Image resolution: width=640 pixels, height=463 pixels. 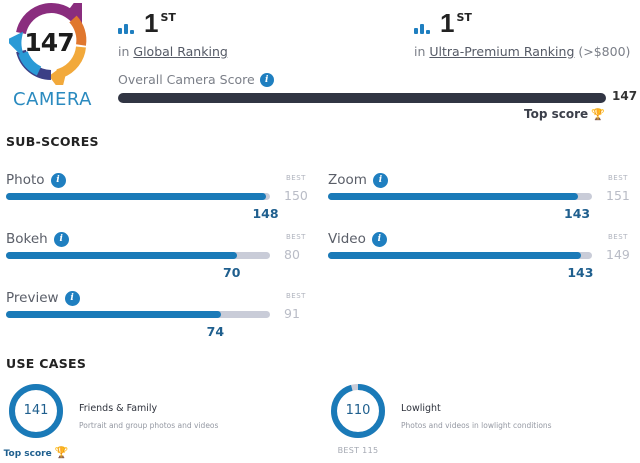 I want to click on use-case-score: 110, so click(x=358, y=410).